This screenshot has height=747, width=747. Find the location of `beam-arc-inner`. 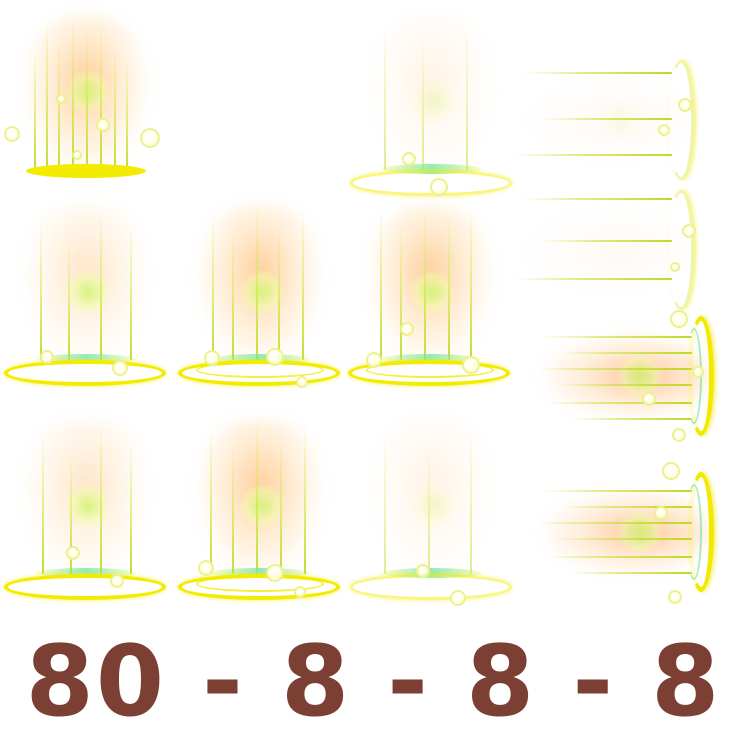

beam-arc-inner is located at coordinates (694, 532).